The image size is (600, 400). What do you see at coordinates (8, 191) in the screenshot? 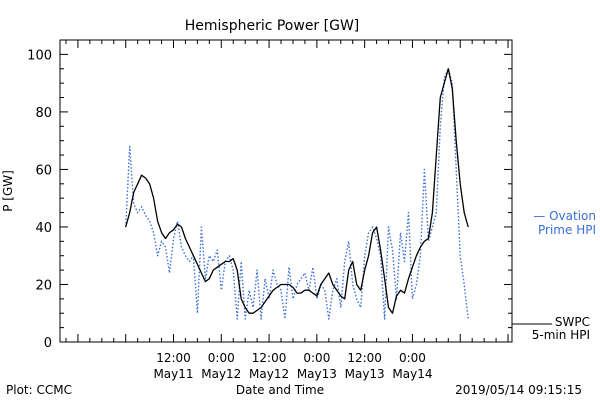
I see `y-axis-label: P [GW]` at bounding box center [8, 191].